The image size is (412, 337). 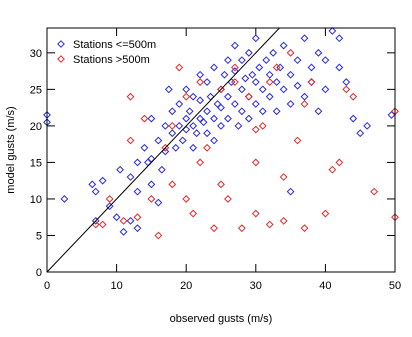 I want to click on x-tick-label: 30, so click(x=256, y=286).